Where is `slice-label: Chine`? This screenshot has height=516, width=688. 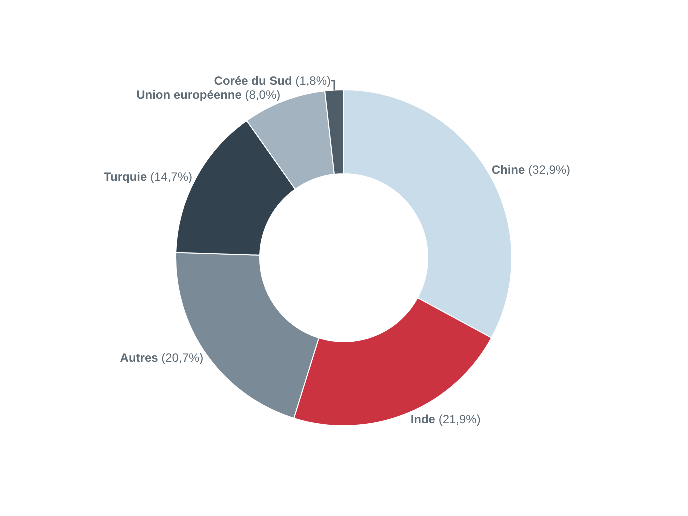
slice-label: Chine is located at coordinates (509, 170).